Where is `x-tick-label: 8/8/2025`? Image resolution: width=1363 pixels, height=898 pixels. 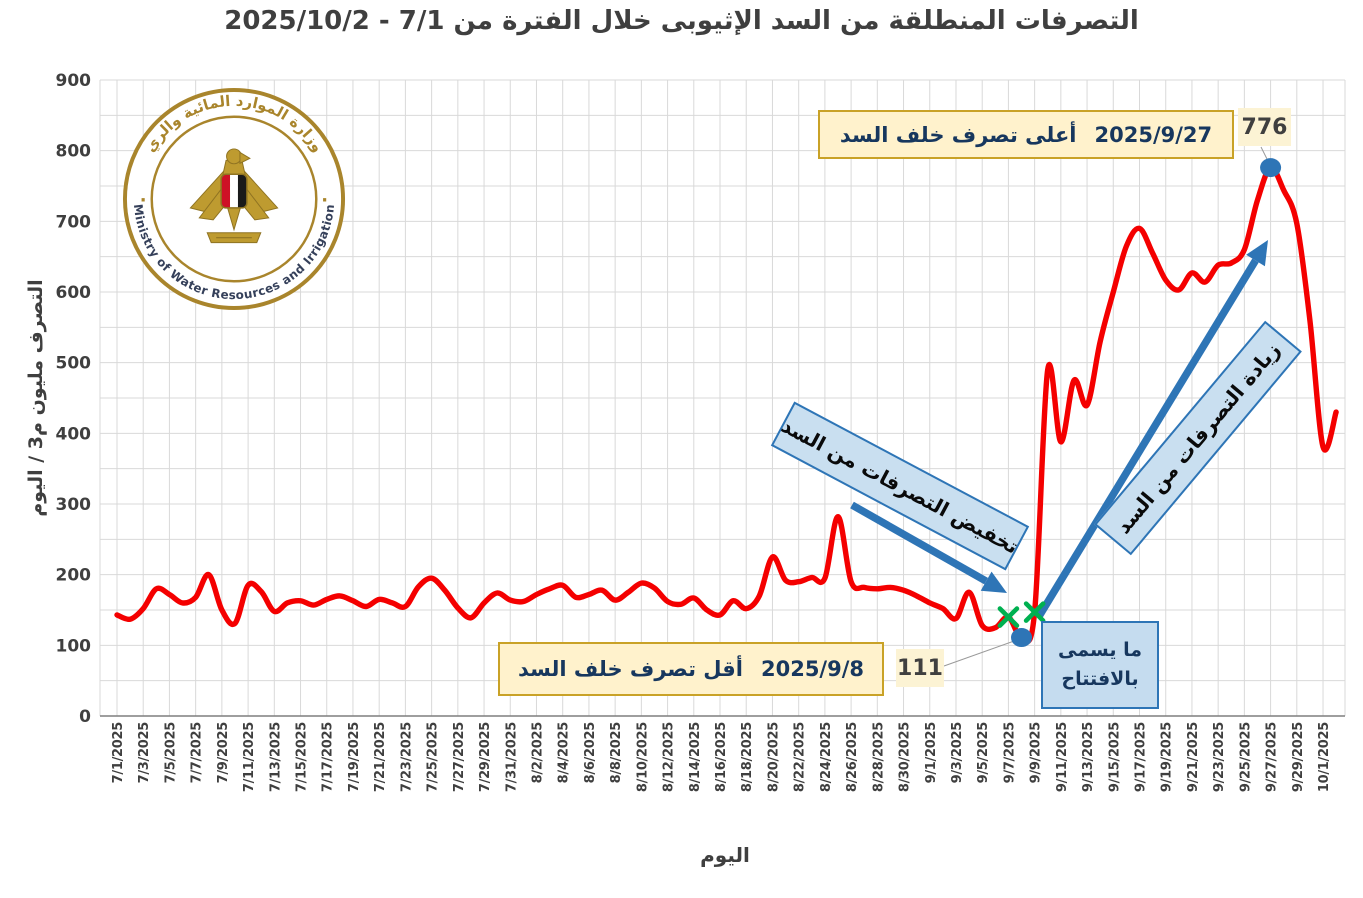
x-tick-label: 8/8/2025 is located at coordinates (616, 753).